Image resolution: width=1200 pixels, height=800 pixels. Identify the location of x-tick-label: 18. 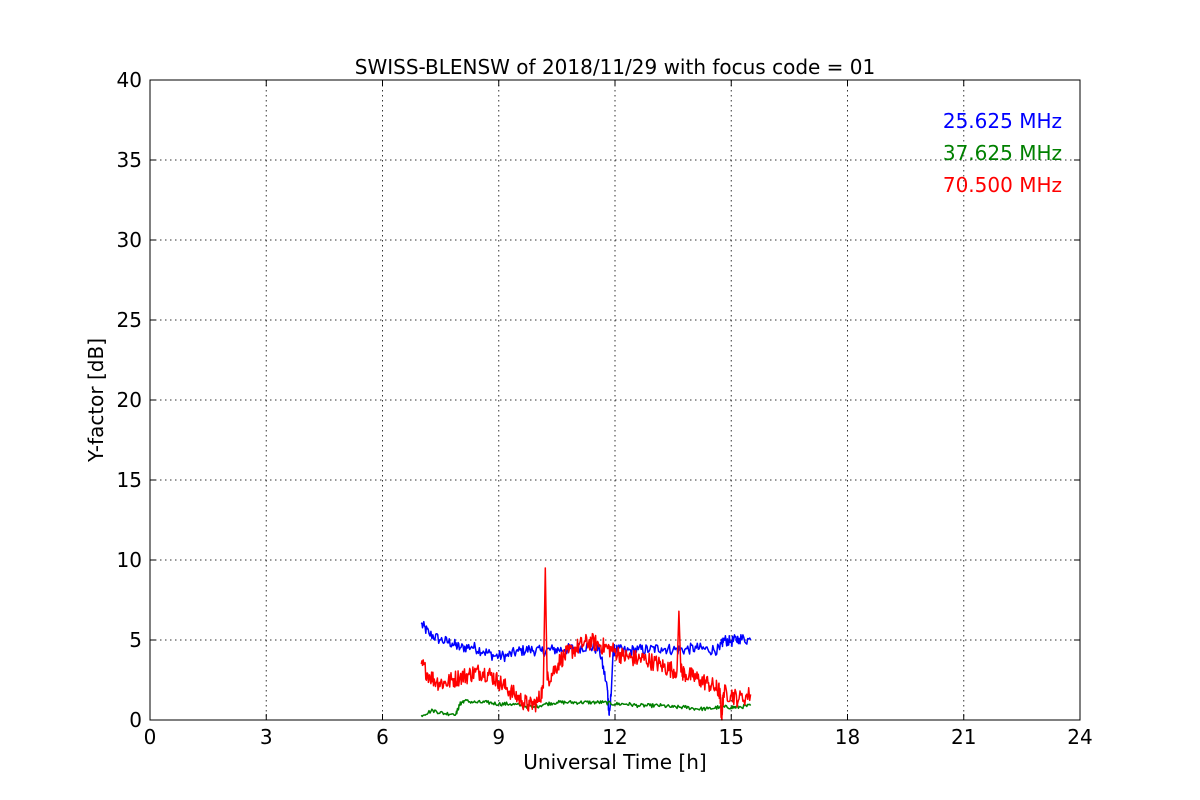
(847, 737).